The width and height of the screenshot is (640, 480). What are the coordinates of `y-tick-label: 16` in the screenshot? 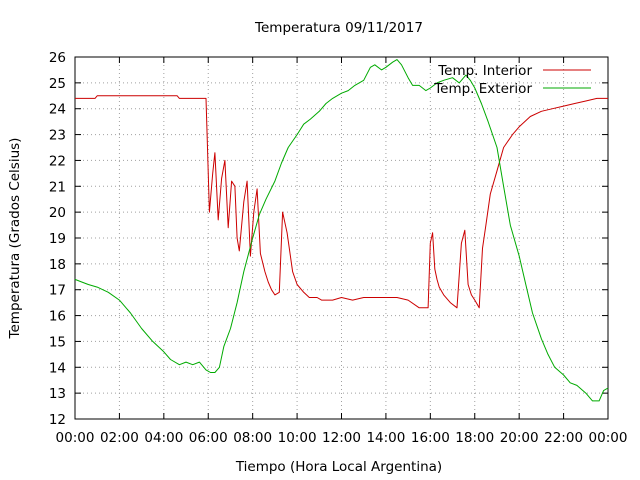 It's located at (57, 317).